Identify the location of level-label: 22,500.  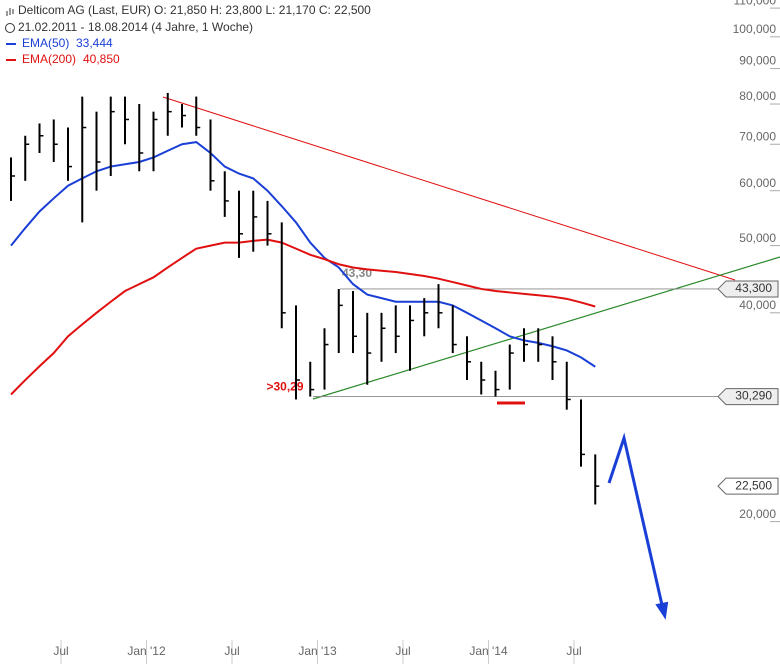
(753, 485).